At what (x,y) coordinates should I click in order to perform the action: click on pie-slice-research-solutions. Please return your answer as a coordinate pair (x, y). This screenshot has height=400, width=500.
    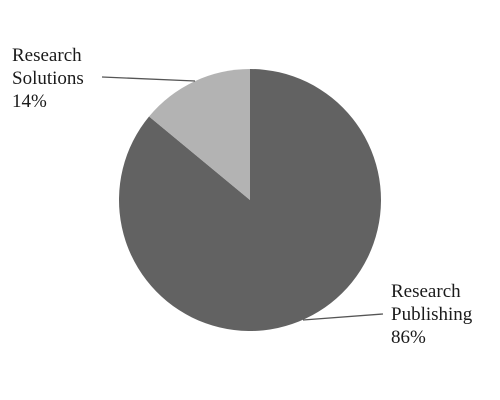
    Looking at the image, I should click on (199, 134).